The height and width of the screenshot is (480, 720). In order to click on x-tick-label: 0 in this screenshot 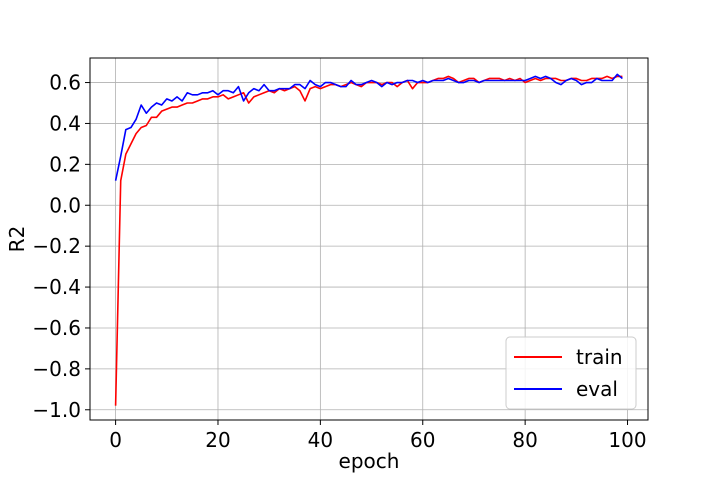, I will do `click(115, 440)`.